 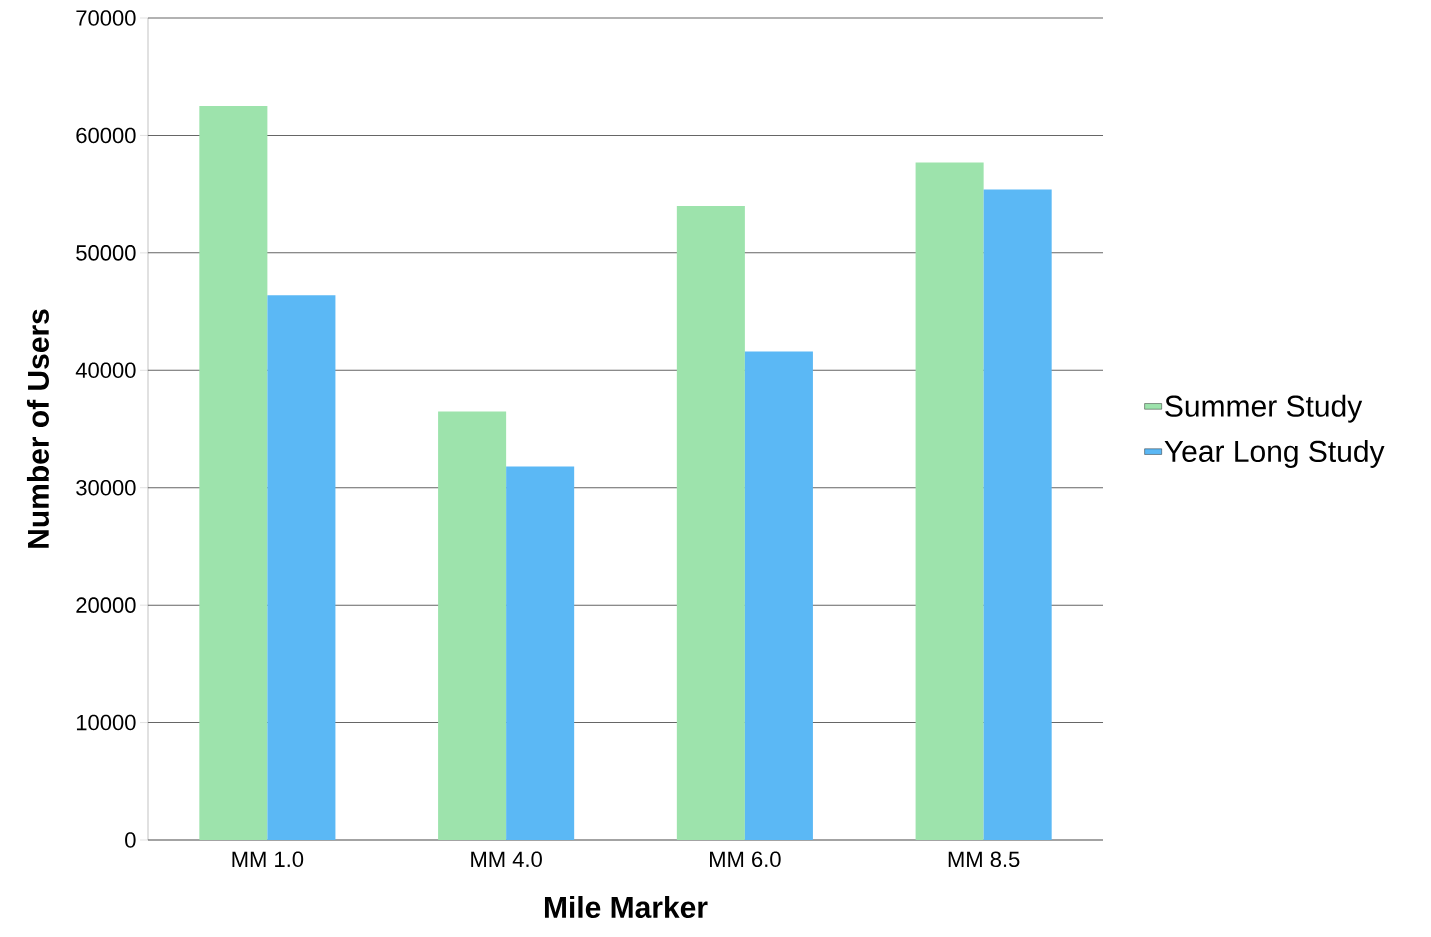 I want to click on x-tick-label: MM 6.0, so click(x=745, y=859).